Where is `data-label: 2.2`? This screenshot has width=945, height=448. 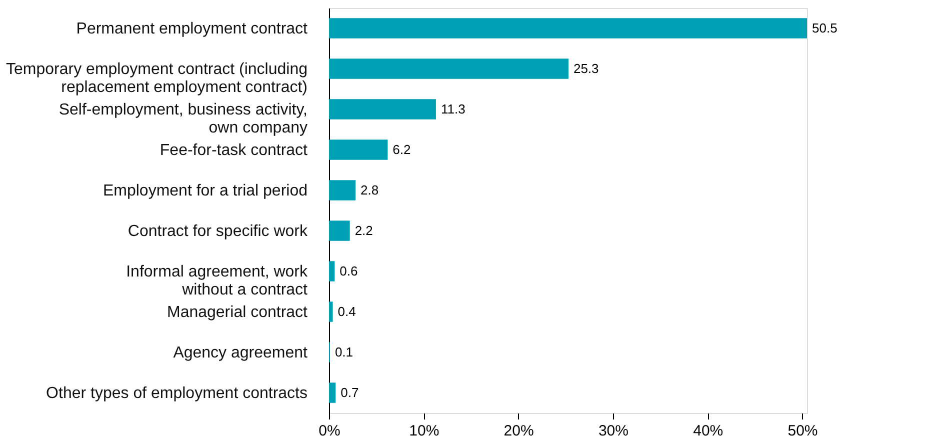 data-label: 2.2 is located at coordinates (363, 230).